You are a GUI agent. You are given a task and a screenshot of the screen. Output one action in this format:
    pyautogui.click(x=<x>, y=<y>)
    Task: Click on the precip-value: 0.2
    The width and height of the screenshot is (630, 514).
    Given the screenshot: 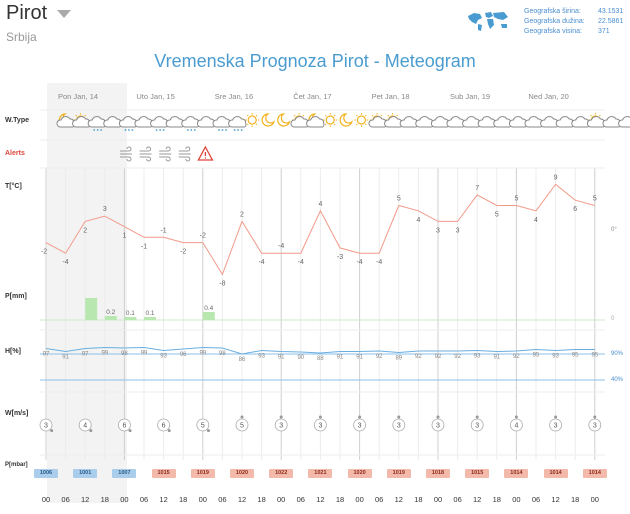 What is the action you would take?
    pyautogui.click(x=110, y=312)
    